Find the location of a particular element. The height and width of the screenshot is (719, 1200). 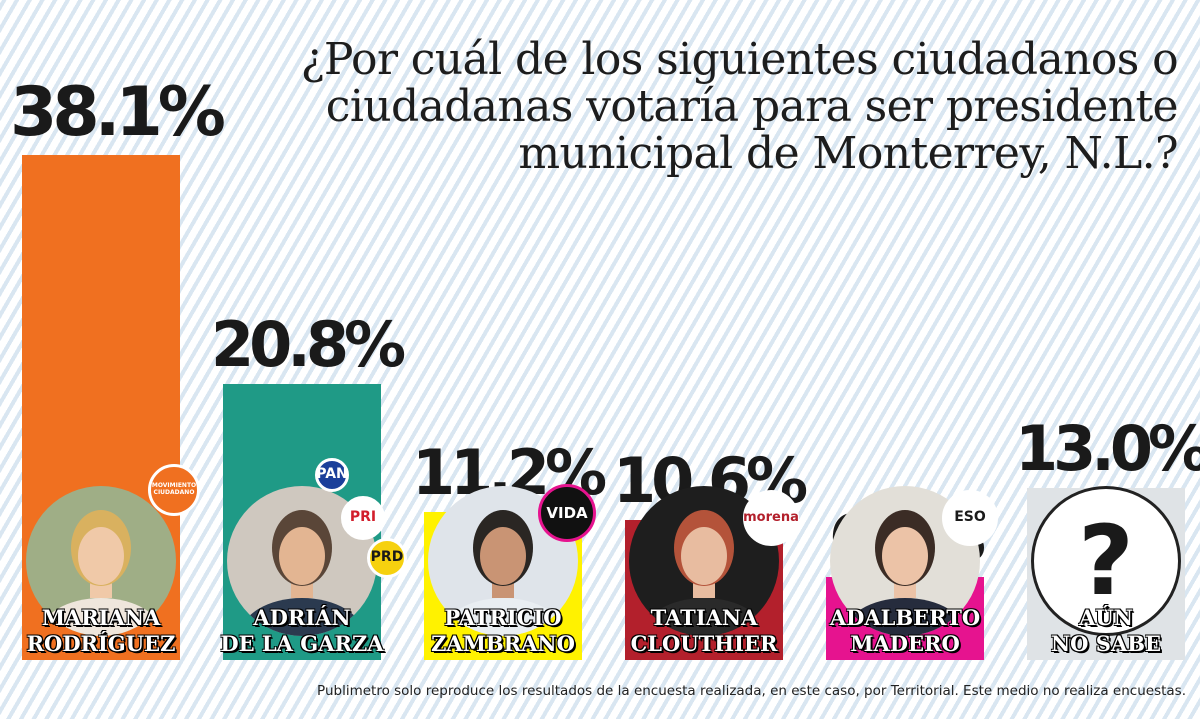

name-line: MADERO is located at coordinates (905, 643).